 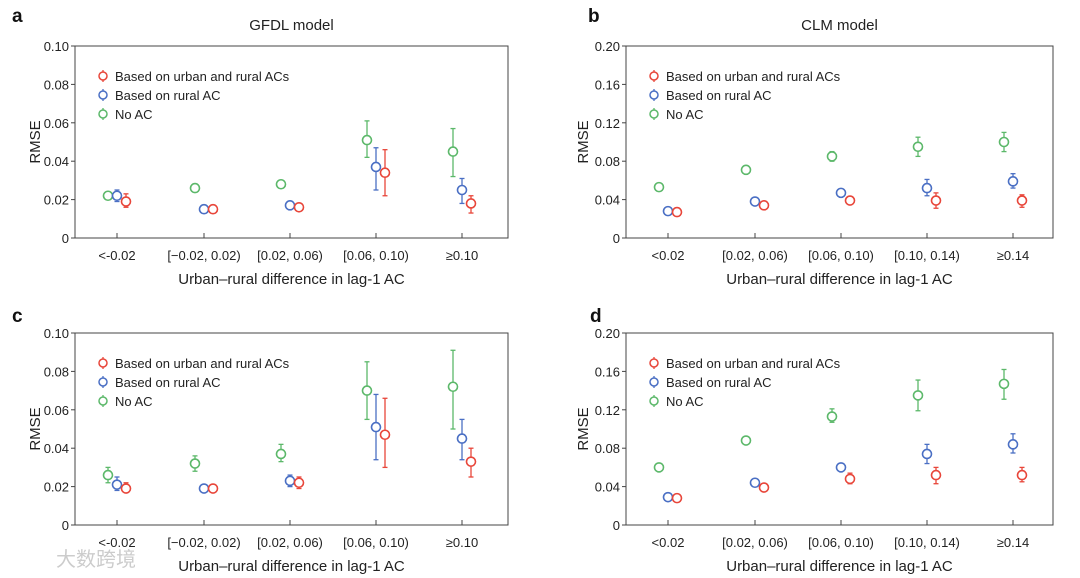 What do you see at coordinates (56, 410) in the screenshot?
I see `y-tick-label: 0.06` at bounding box center [56, 410].